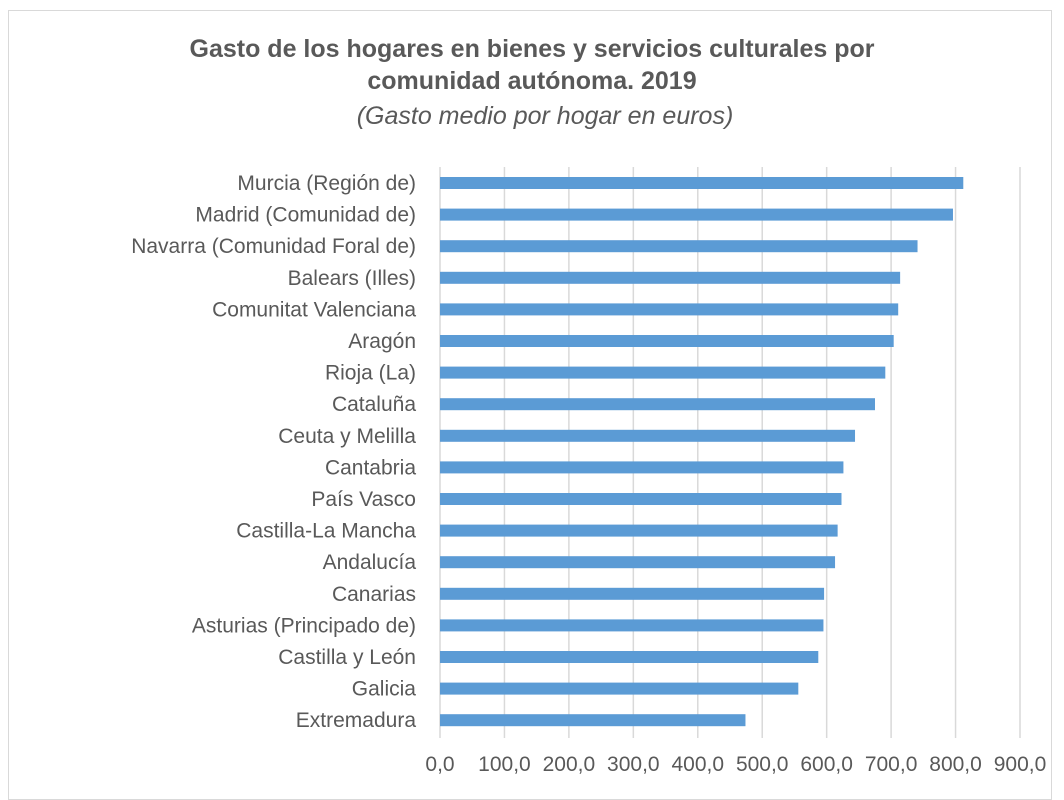  Describe the element at coordinates (370, 562) in the screenshot. I see `category-label-12: Andalucía` at that location.